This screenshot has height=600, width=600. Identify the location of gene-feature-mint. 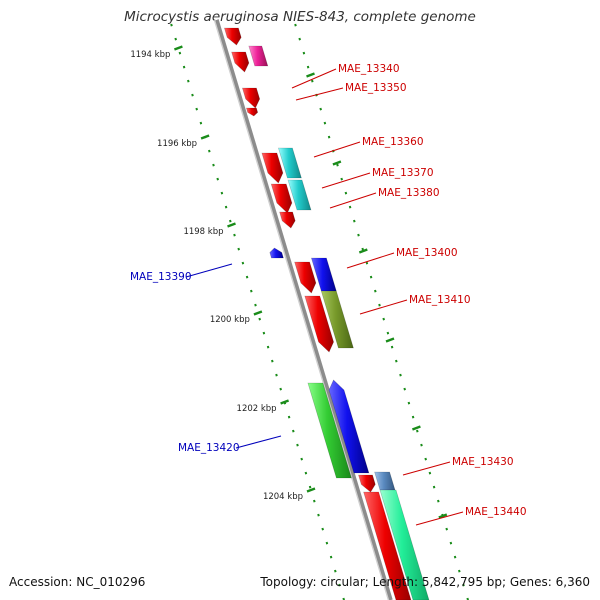
(404, 544).